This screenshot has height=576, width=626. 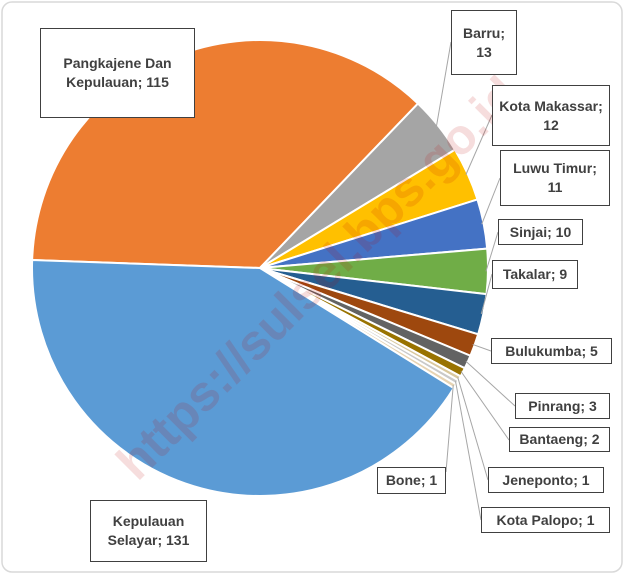 I want to click on data-label-text: Pinrang; 3, so click(x=562, y=406).